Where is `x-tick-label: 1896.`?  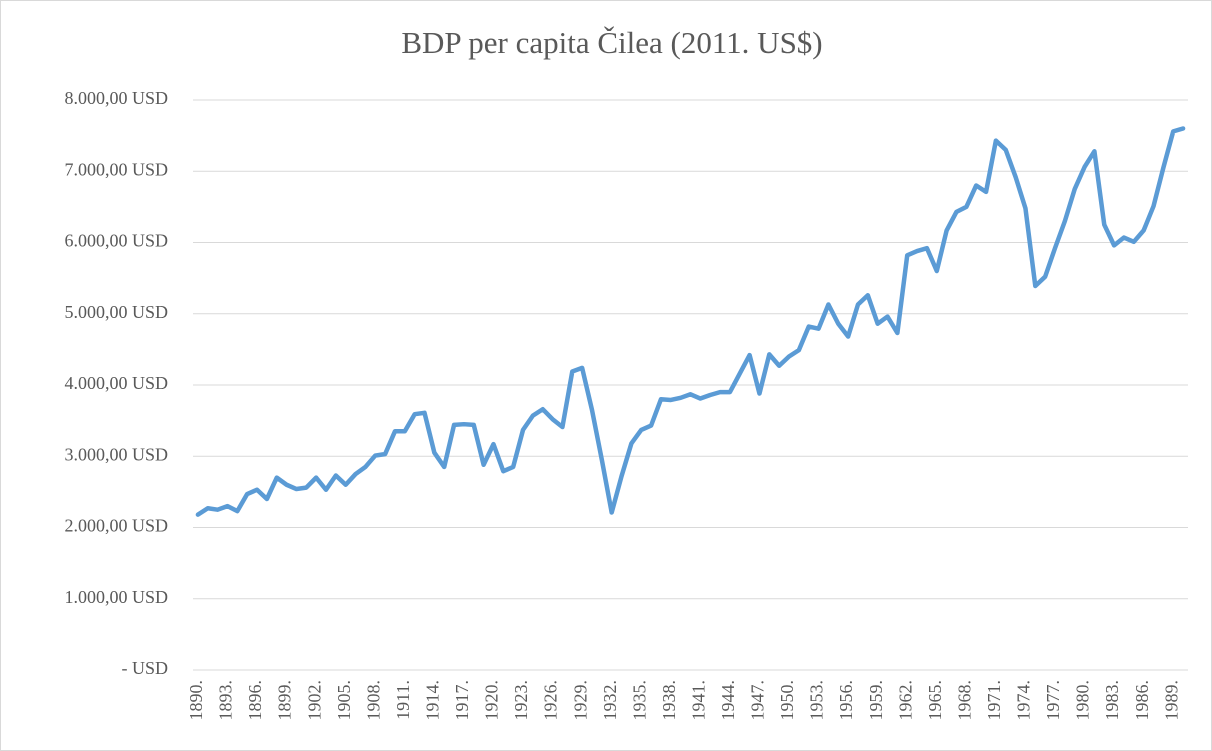 x-tick-label: 1896. is located at coordinates (255, 700).